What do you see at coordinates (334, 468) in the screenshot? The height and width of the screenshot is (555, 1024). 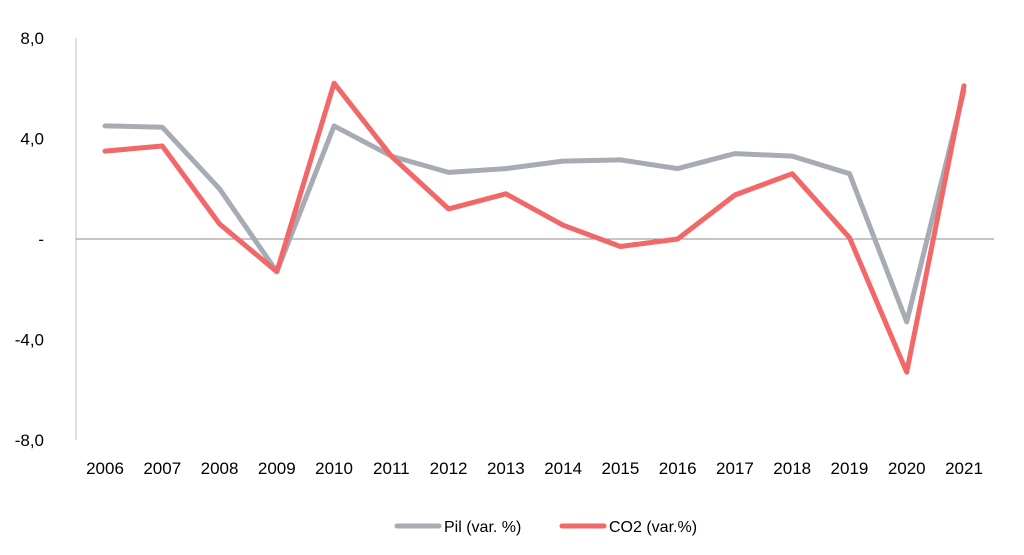 I see `x-tick-label: 2010` at bounding box center [334, 468].